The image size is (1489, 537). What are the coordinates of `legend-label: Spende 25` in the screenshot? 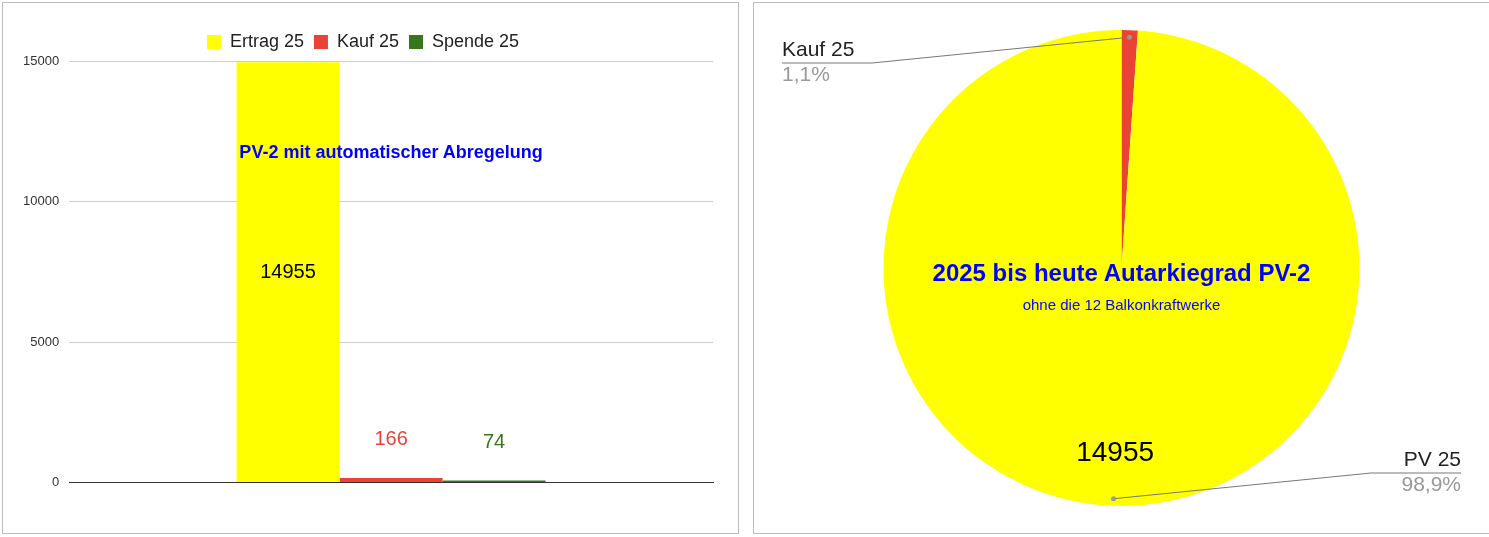 It's located at (476, 40).